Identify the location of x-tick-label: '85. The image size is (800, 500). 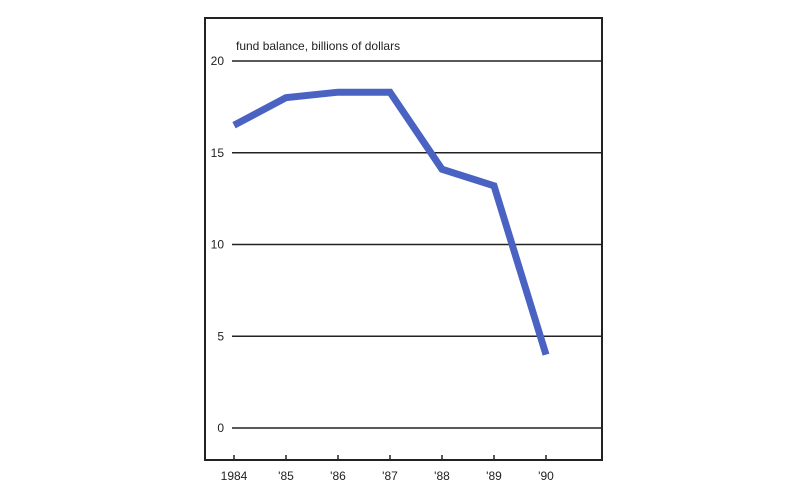
(286, 476).